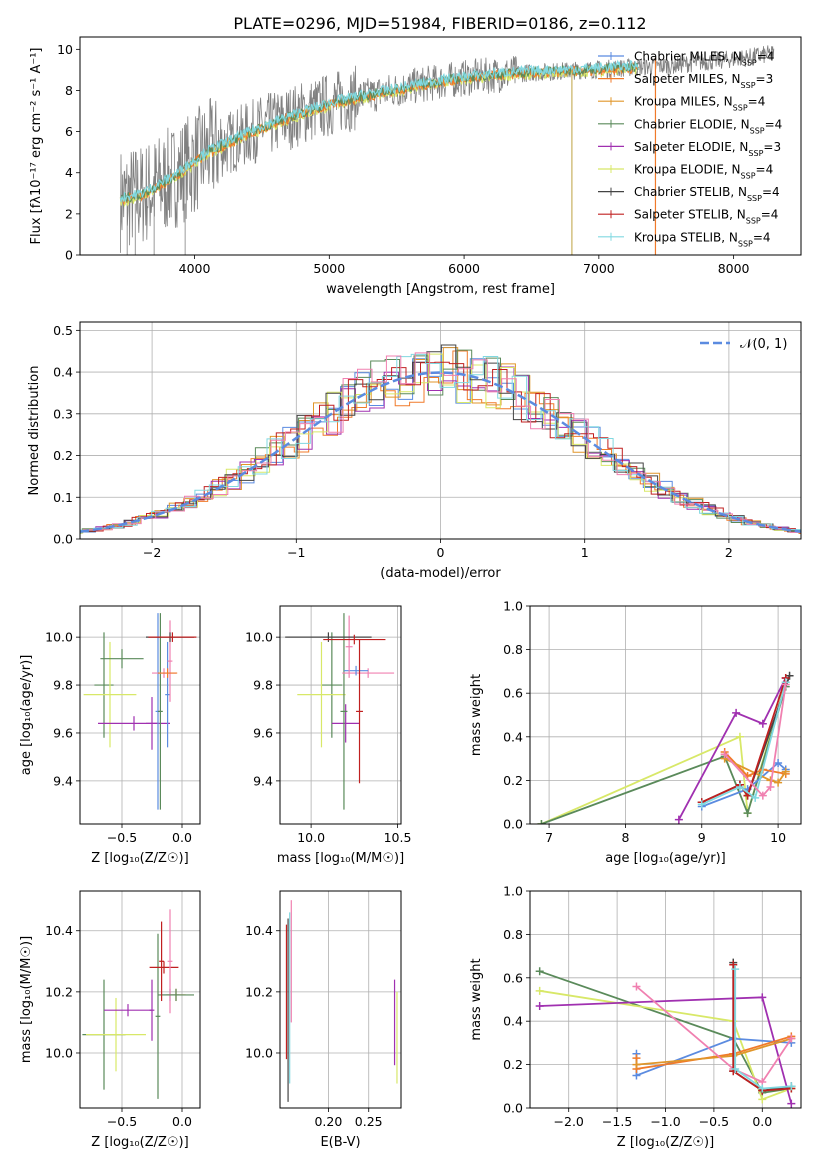  Describe the element at coordinates (140, 711) in the screenshot. I see `z-vs-age-panel-plot-area` at that location.